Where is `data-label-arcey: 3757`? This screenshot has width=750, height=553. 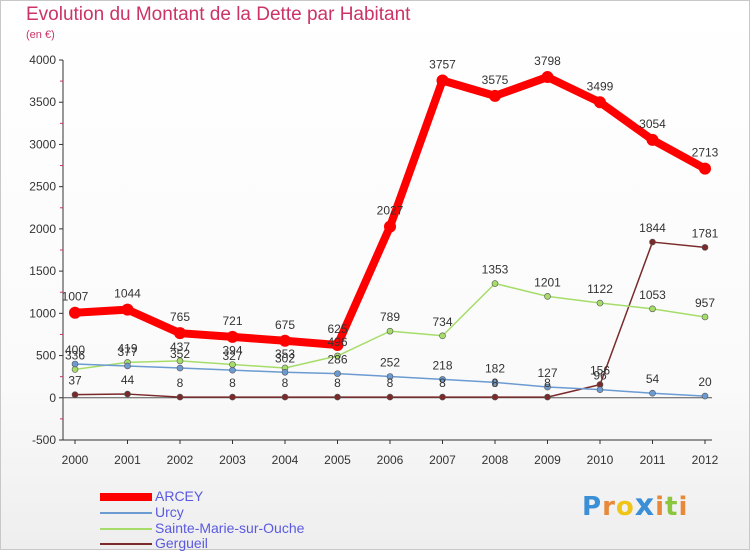
data-label-arcey: 3757 is located at coordinates (442, 65).